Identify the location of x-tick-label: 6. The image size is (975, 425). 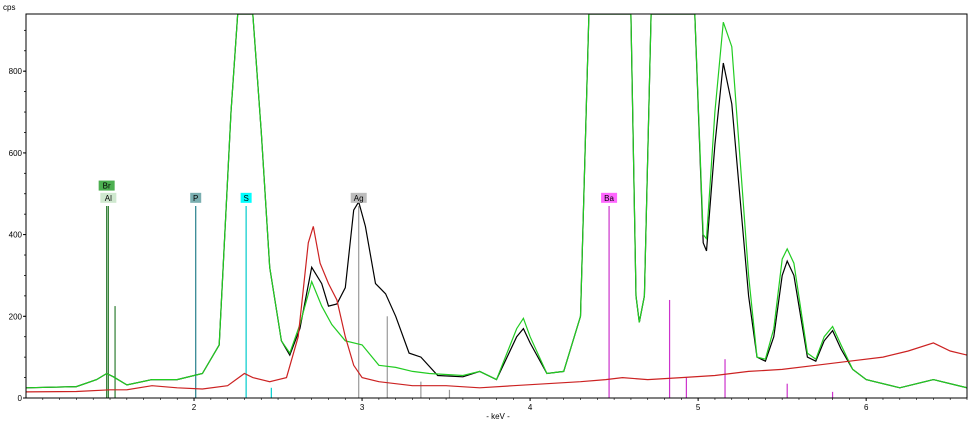
(866, 407).